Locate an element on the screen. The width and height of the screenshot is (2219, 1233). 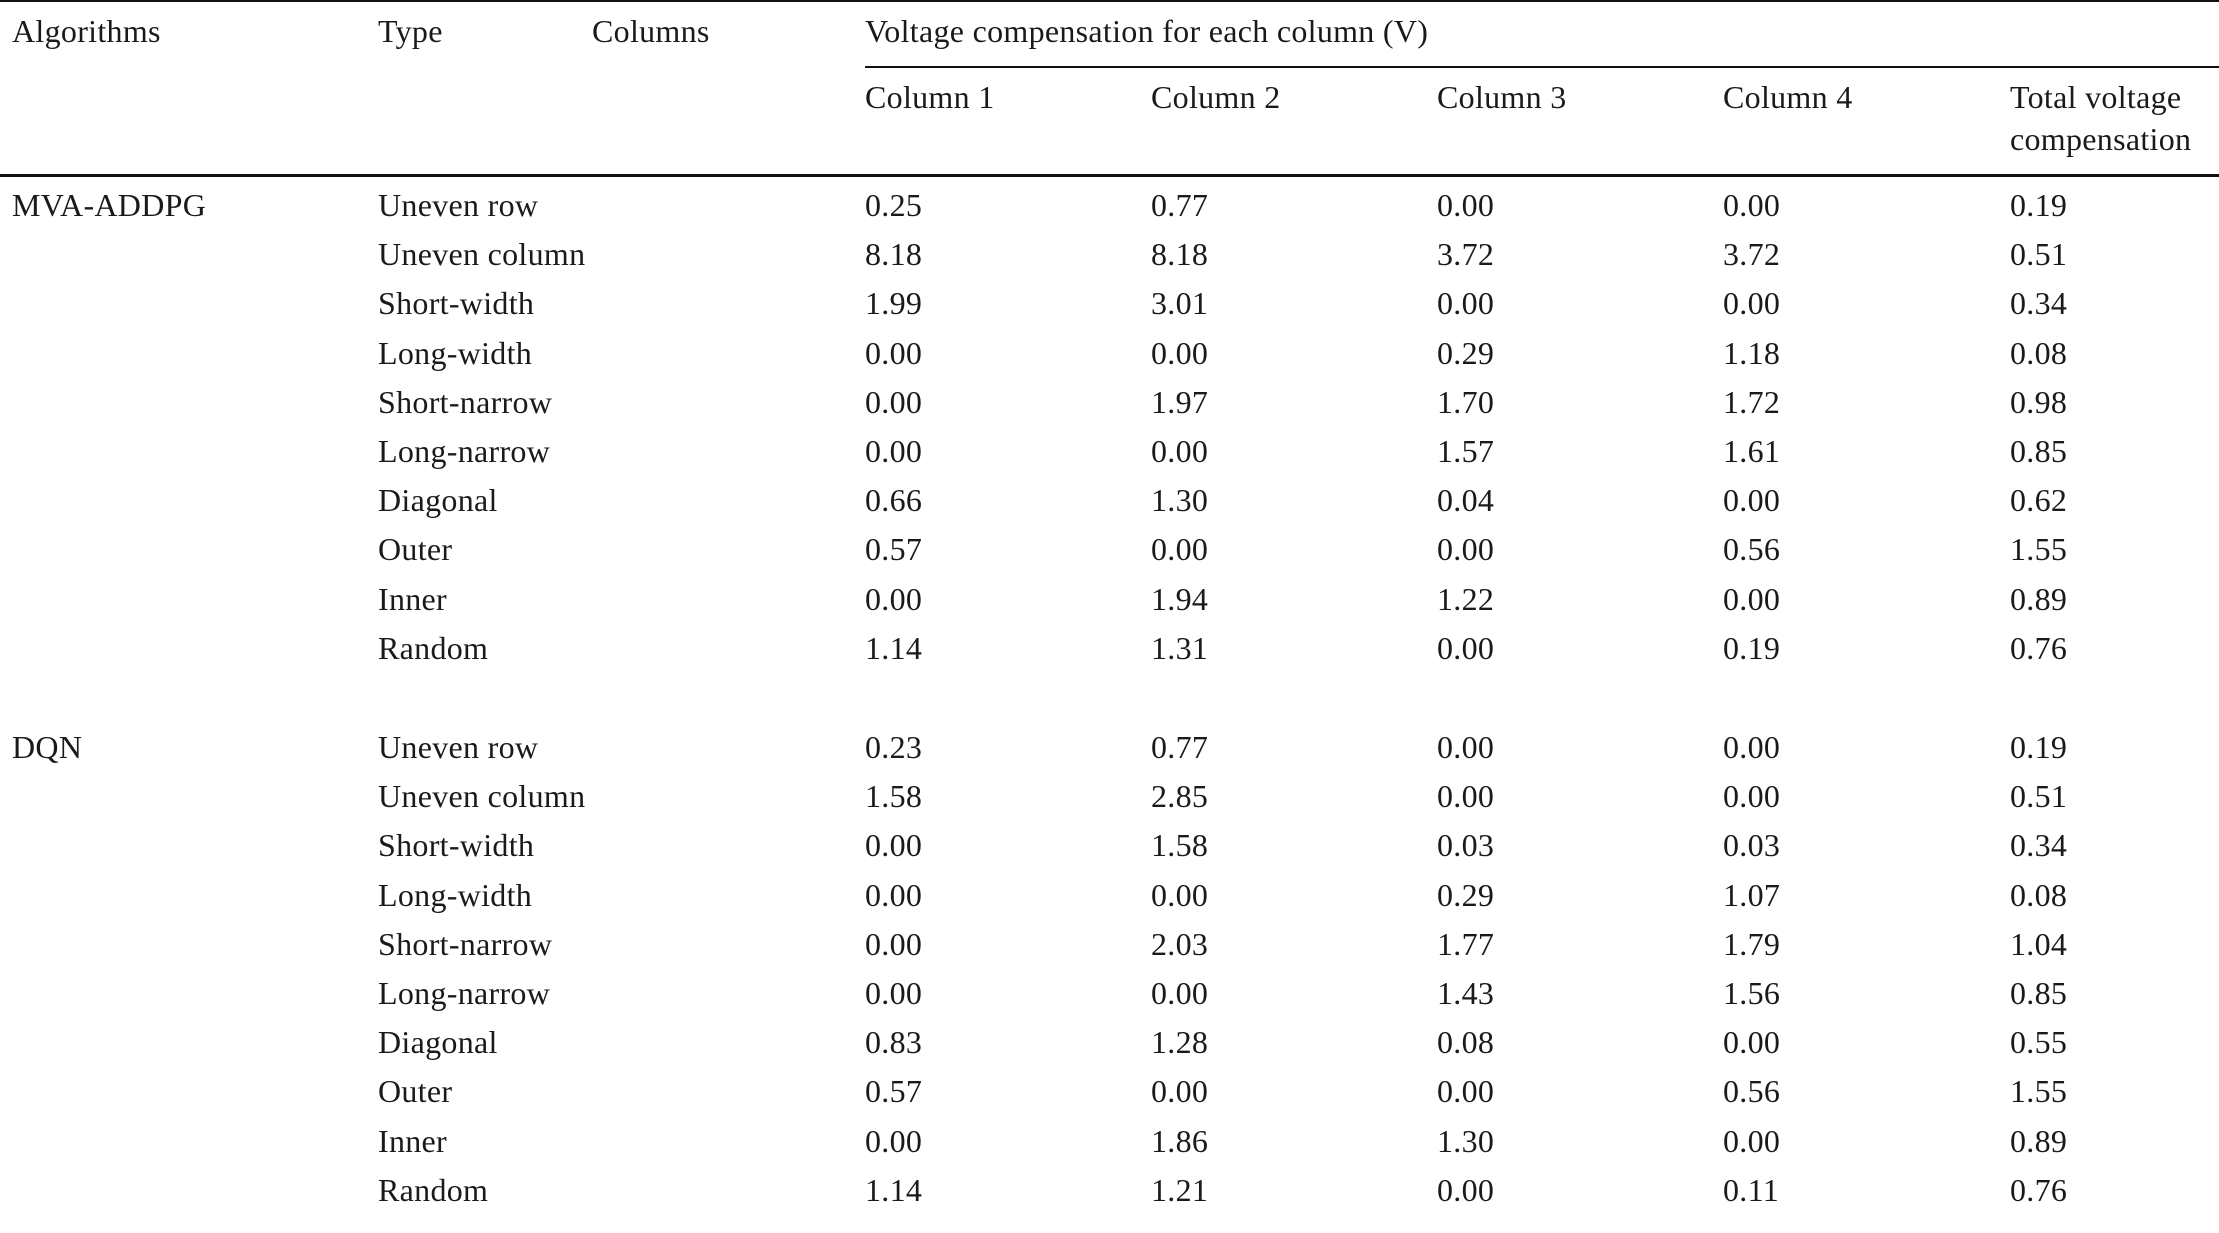
top-rule is located at coordinates (1109, 1).